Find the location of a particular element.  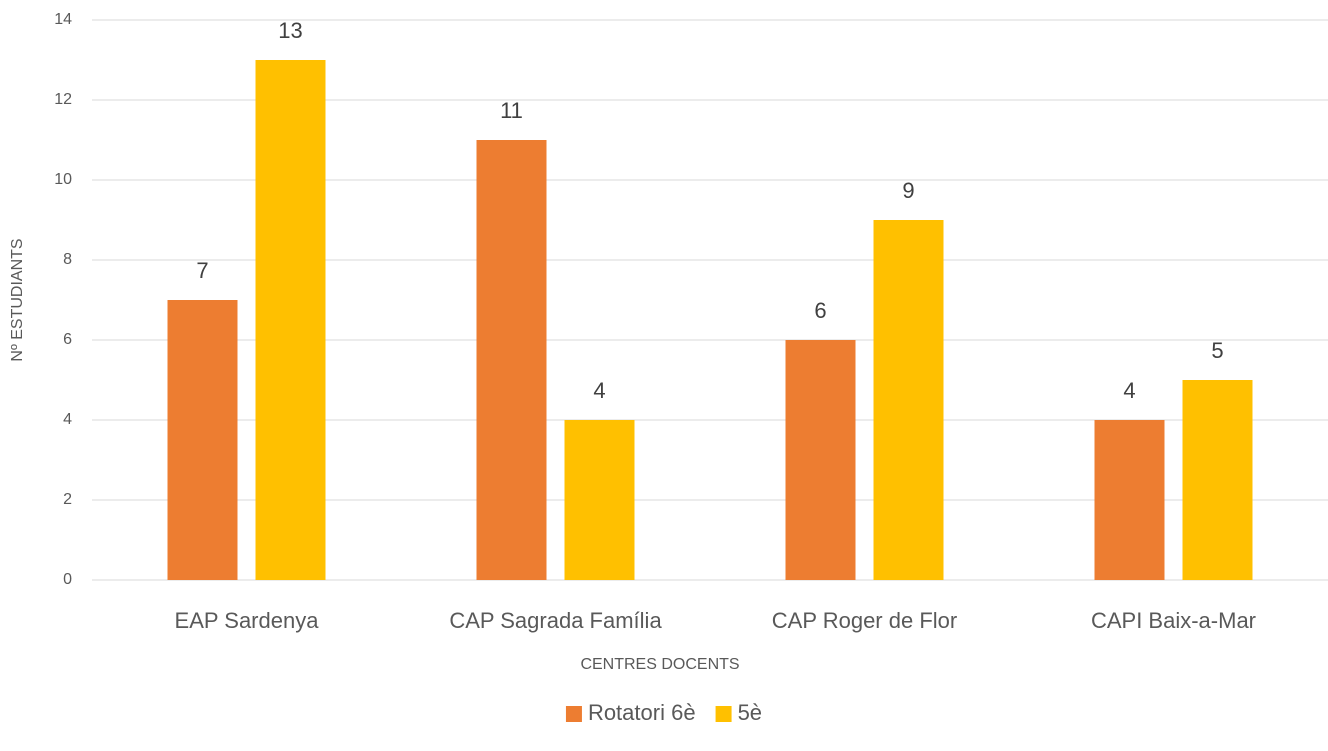

x-tick-label: CAP Sagrada Família is located at coordinates (555, 620).